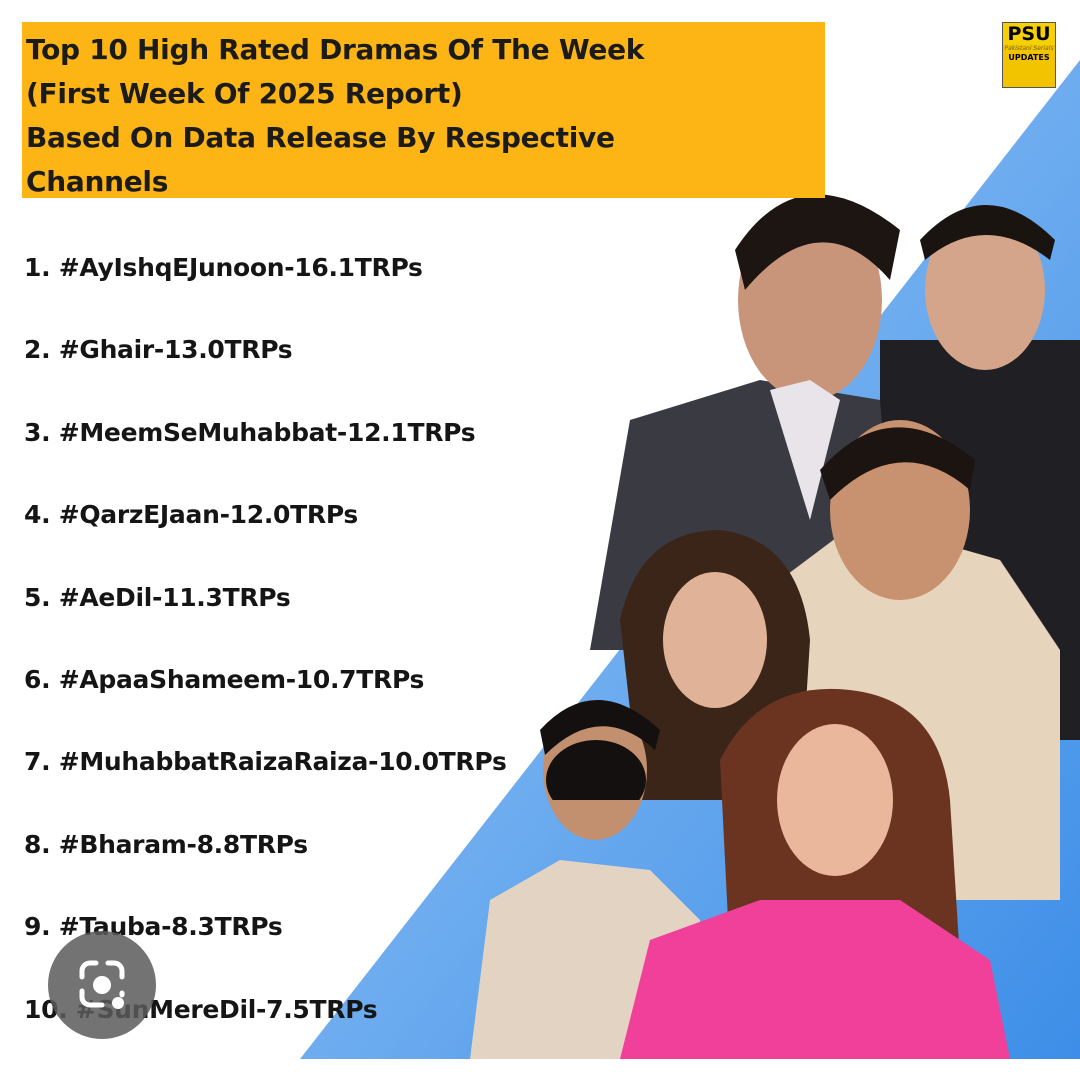 The height and width of the screenshot is (1072, 1080). I want to click on list-item: 9. #Tauba-8.3TRPs, so click(153, 927).